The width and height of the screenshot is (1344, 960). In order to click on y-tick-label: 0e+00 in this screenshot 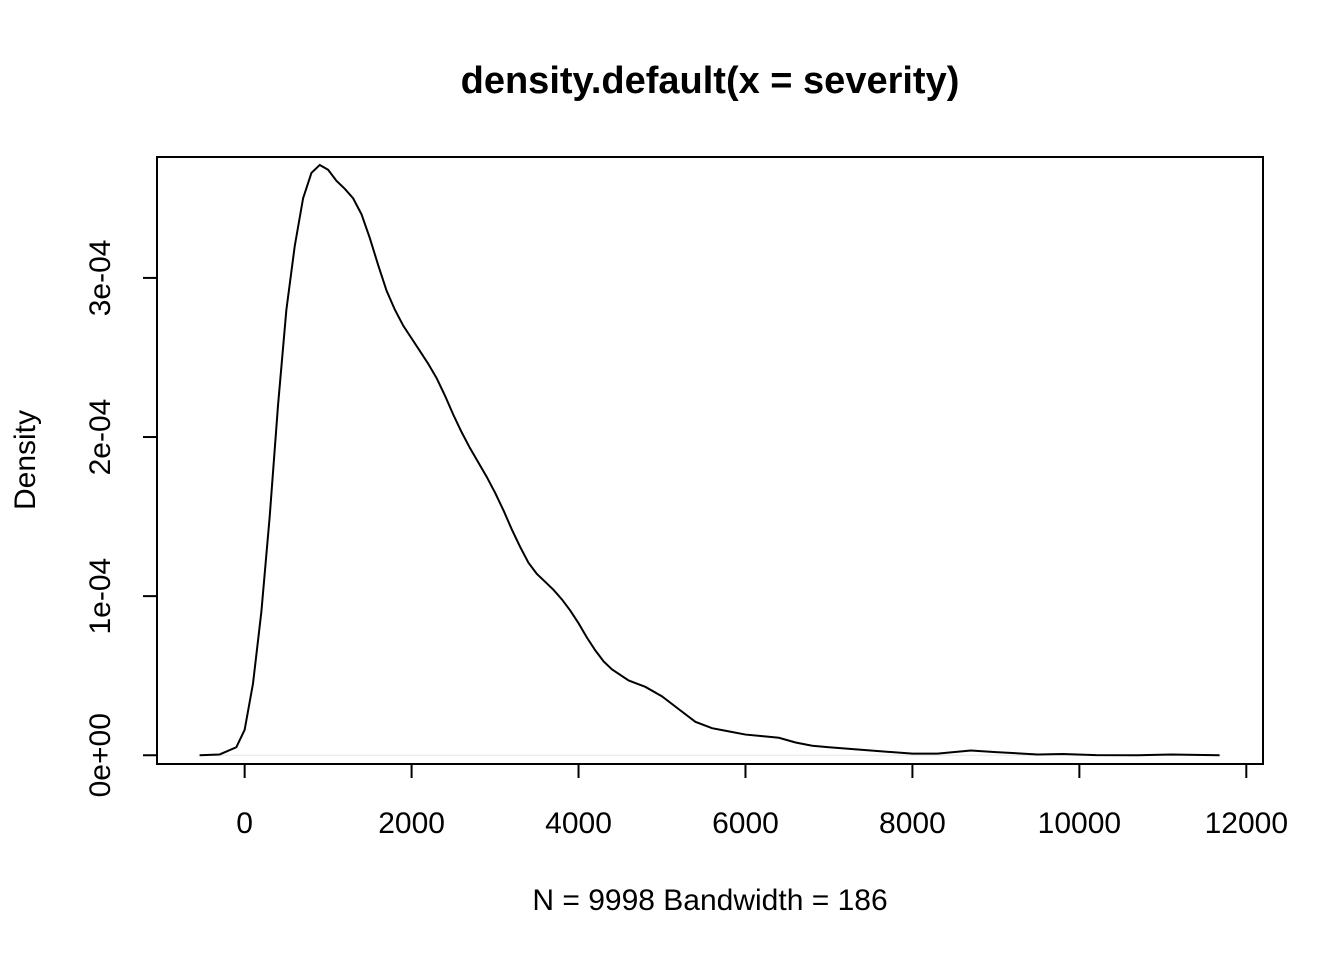, I will do `click(100, 755)`.